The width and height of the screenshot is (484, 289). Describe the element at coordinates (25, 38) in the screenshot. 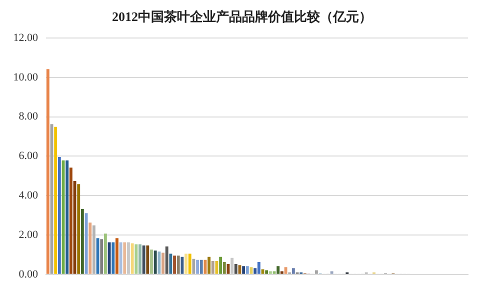

I see `y-tick-label: 12.00` at that location.